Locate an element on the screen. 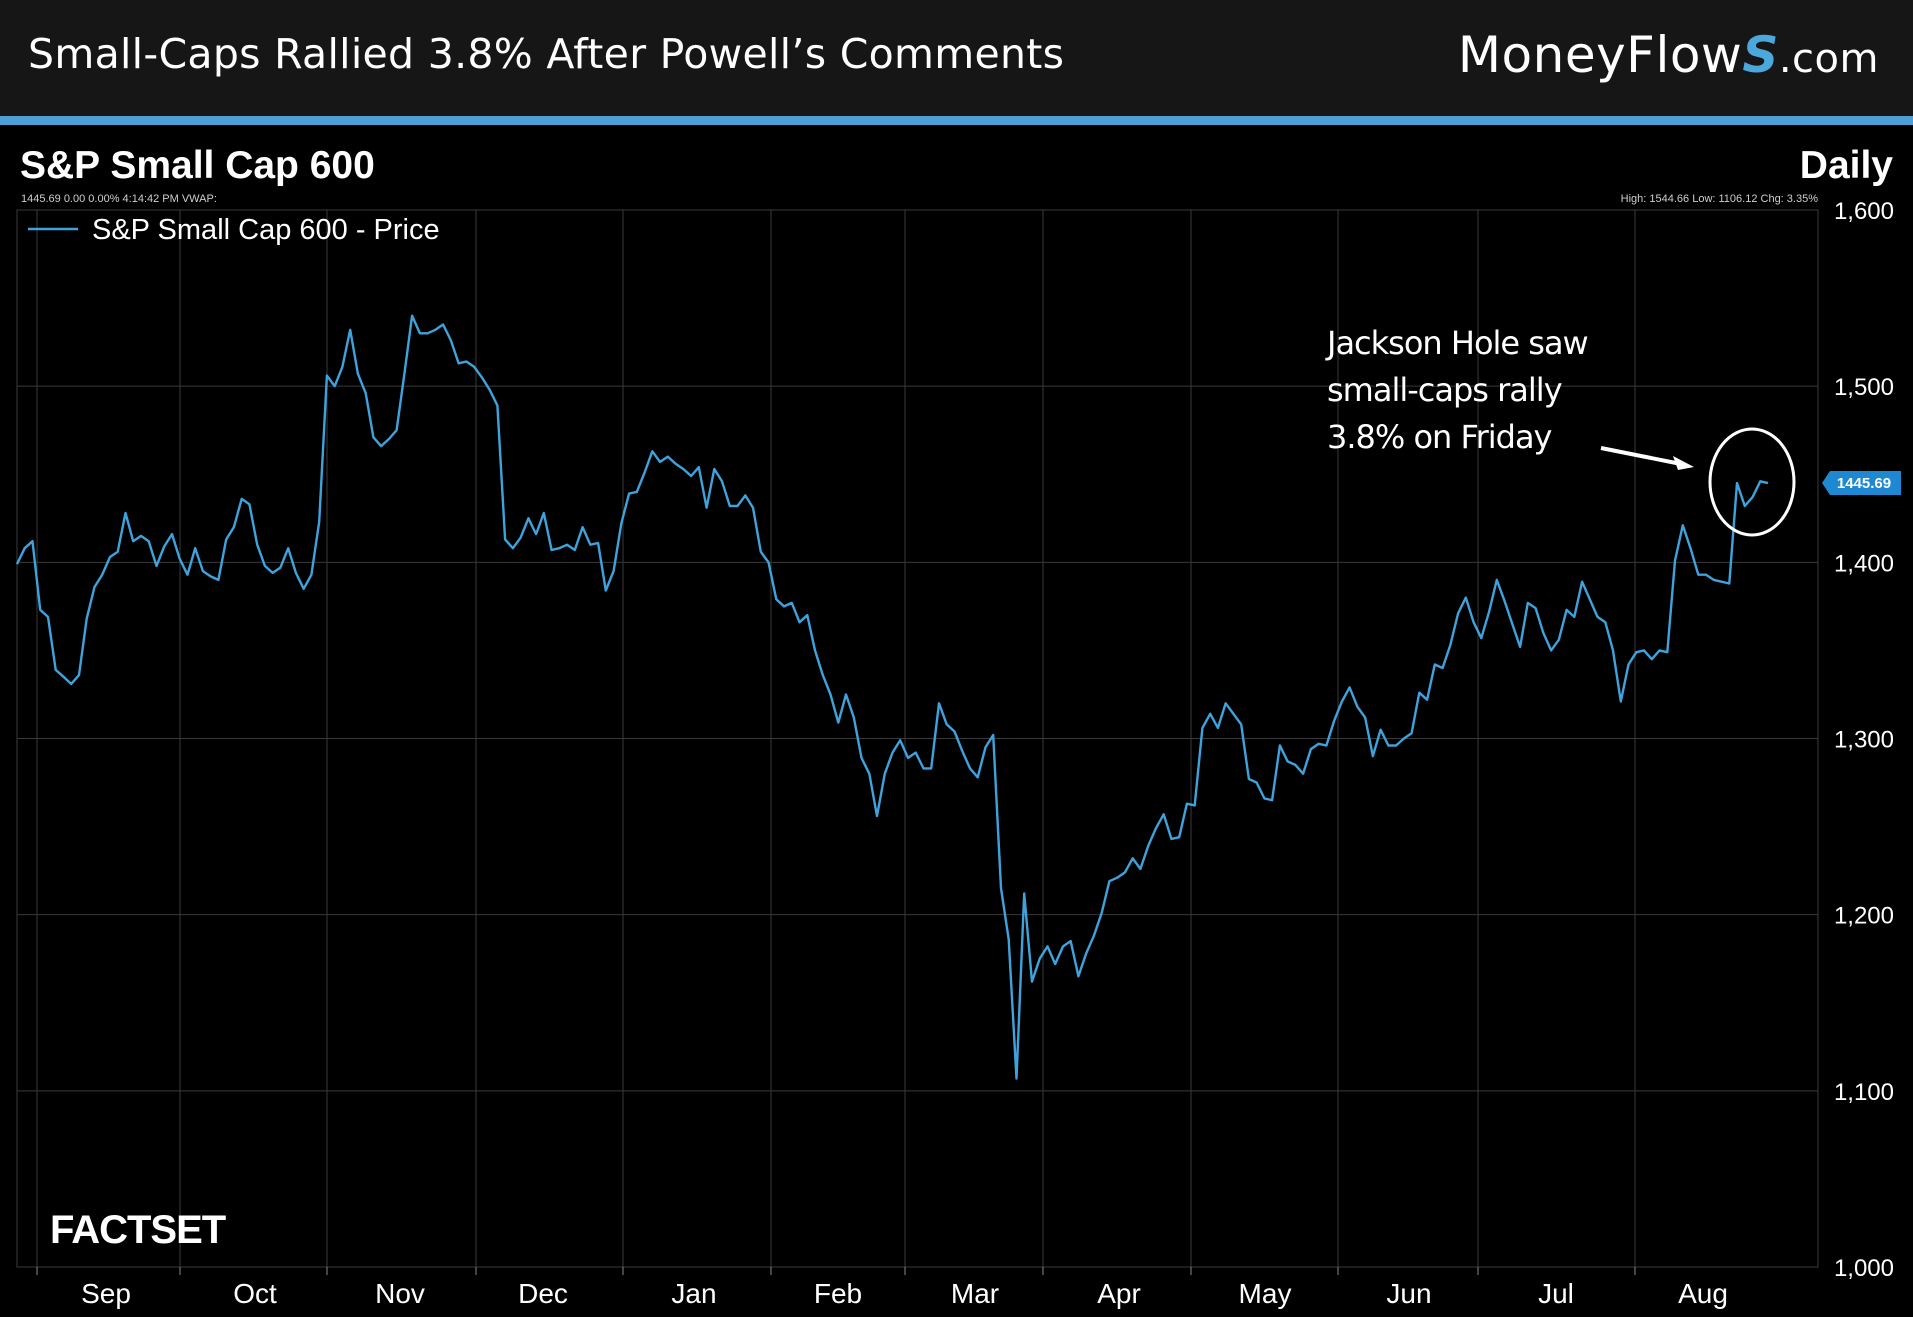  x-tick-label: Feb is located at coordinates (838, 1293).